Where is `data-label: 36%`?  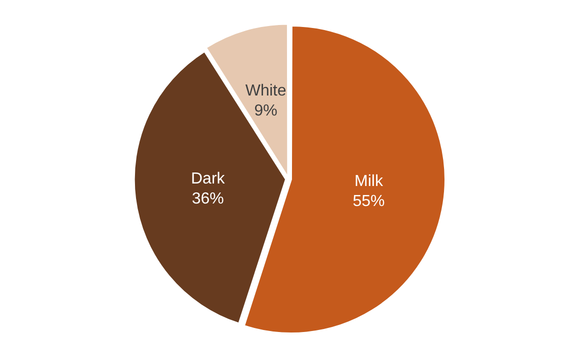 data-label: 36% is located at coordinates (208, 199).